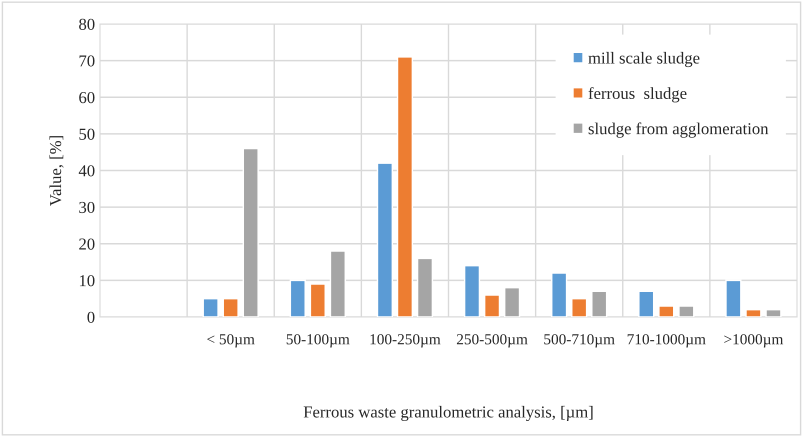  What do you see at coordinates (637, 94) in the screenshot?
I see `legend-label: ferrous sludge` at bounding box center [637, 94].